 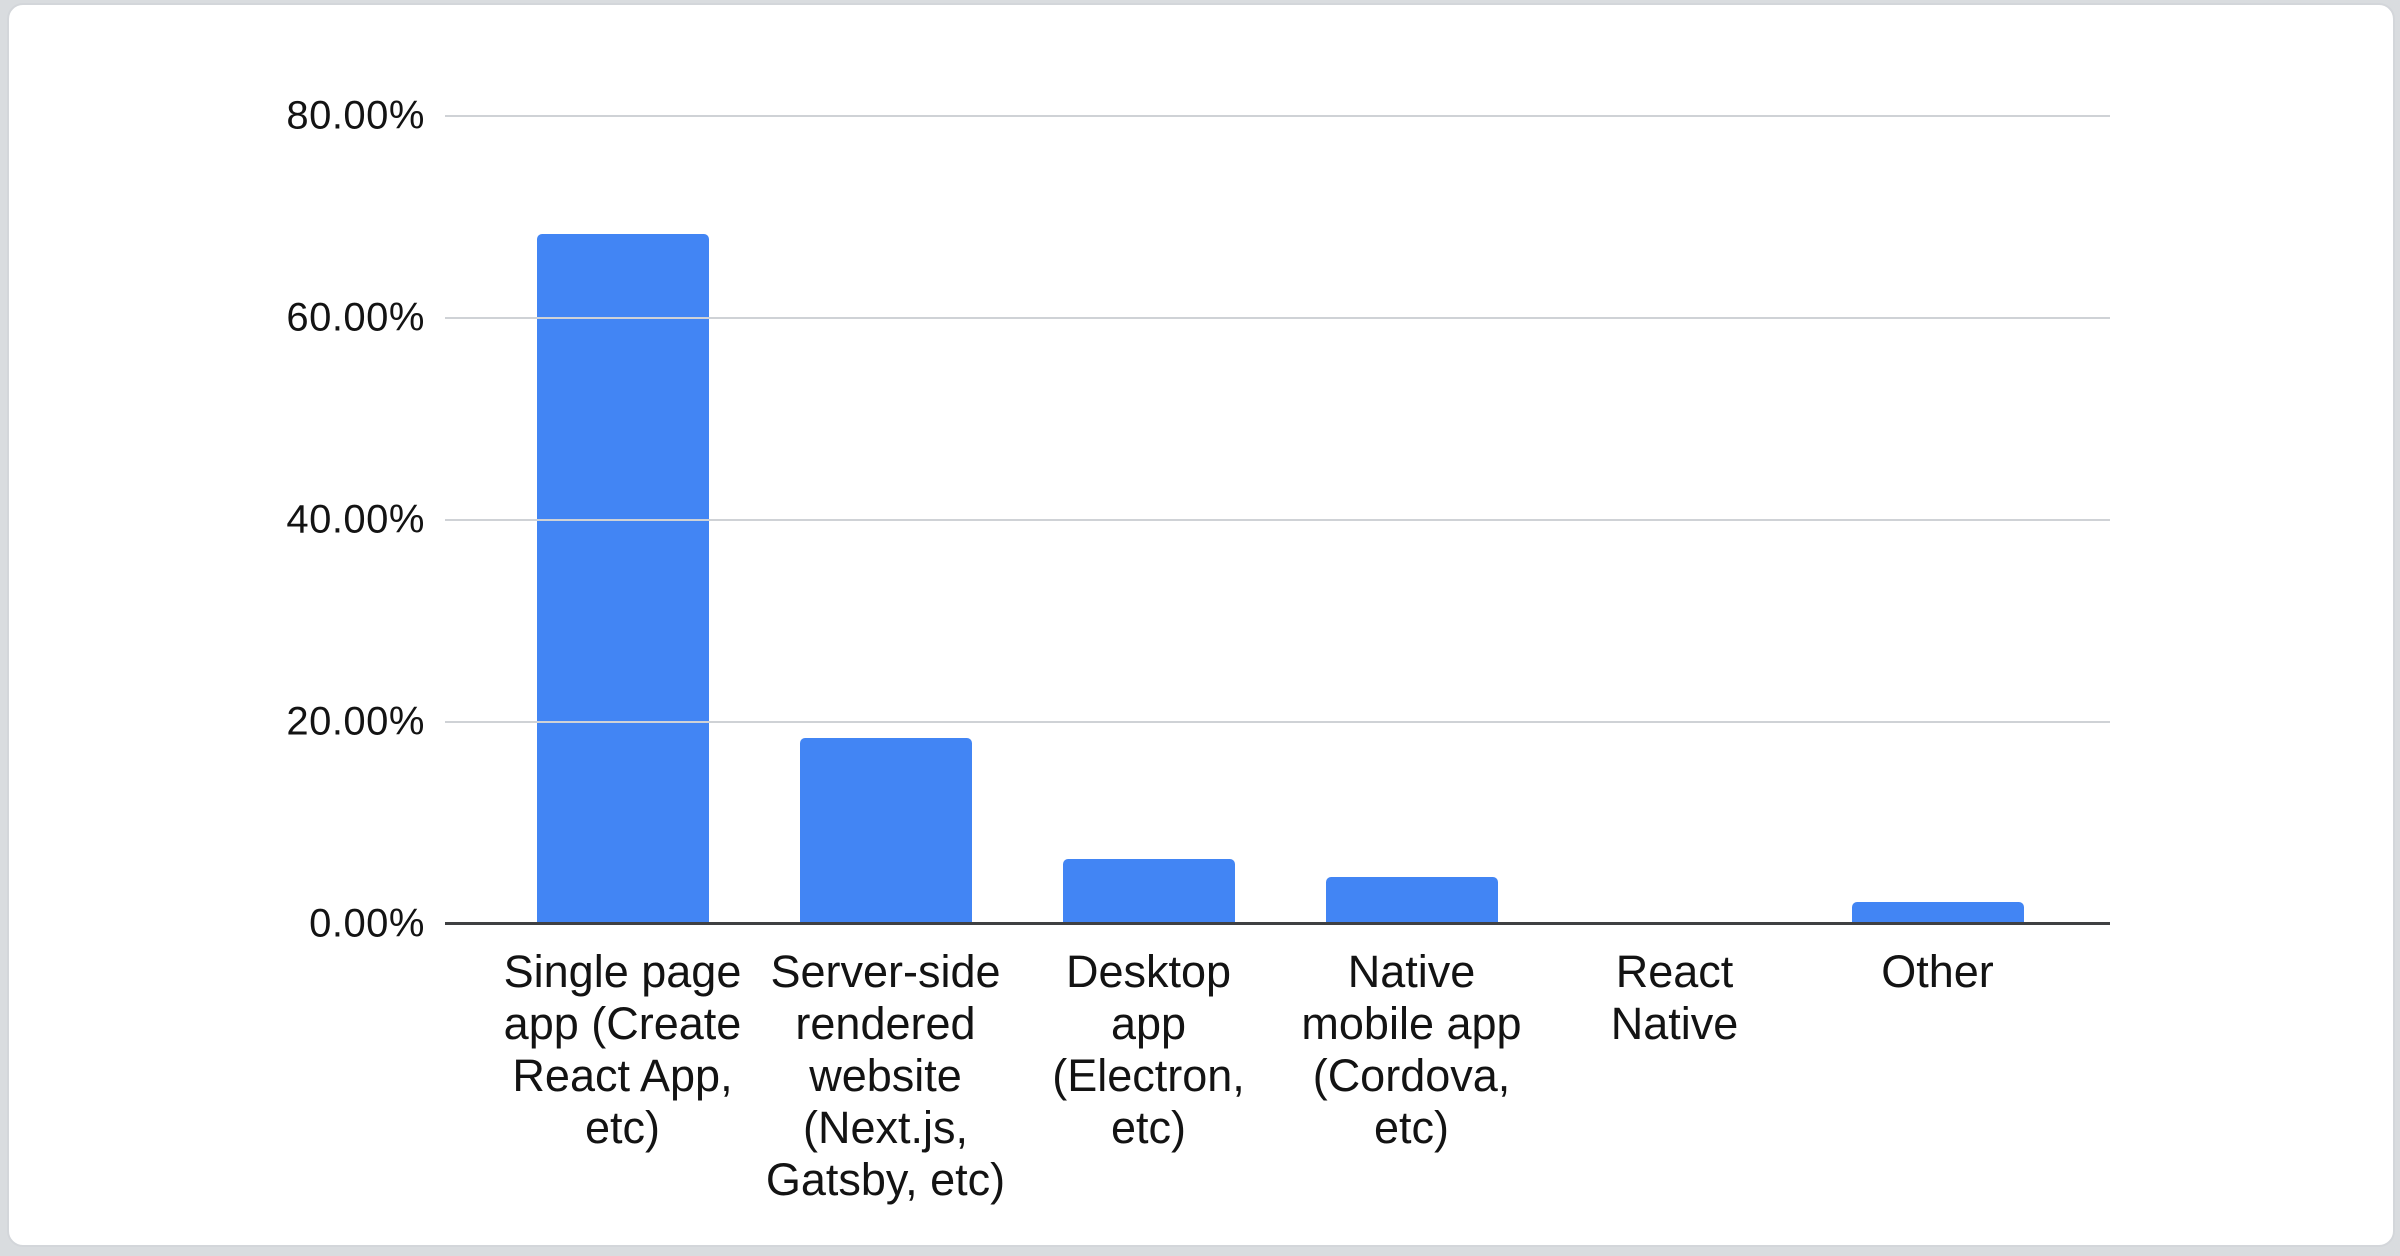 I want to click on y-tick-label-0: 0.00%, so click(x=367, y=923).